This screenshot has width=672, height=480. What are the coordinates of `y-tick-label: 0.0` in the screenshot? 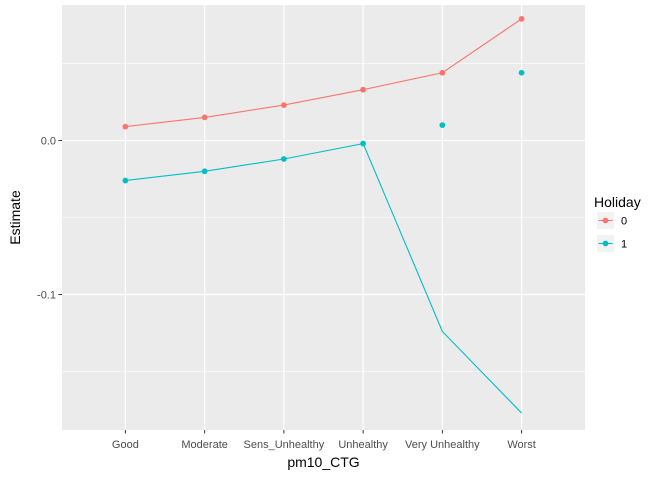 It's located at (48, 142).